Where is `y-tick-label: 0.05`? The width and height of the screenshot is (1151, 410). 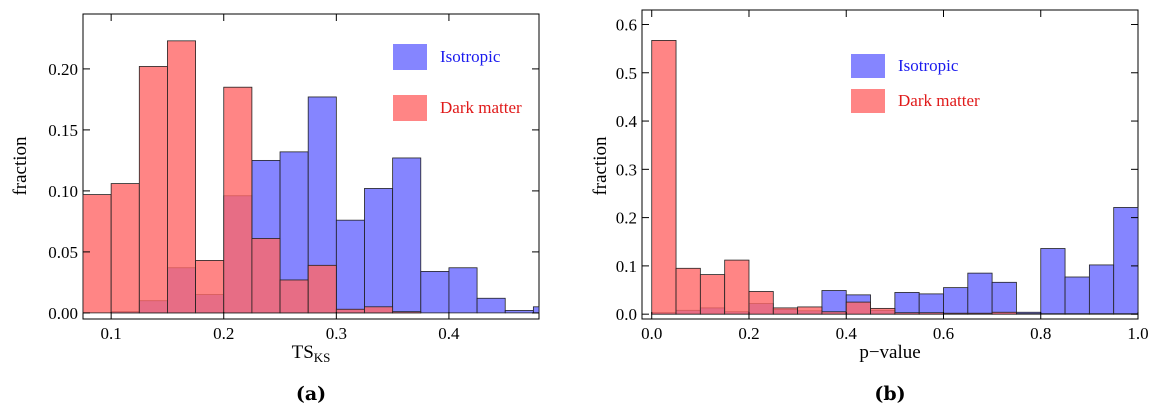
y-tick-label: 0.05 is located at coordinates (63, 252).